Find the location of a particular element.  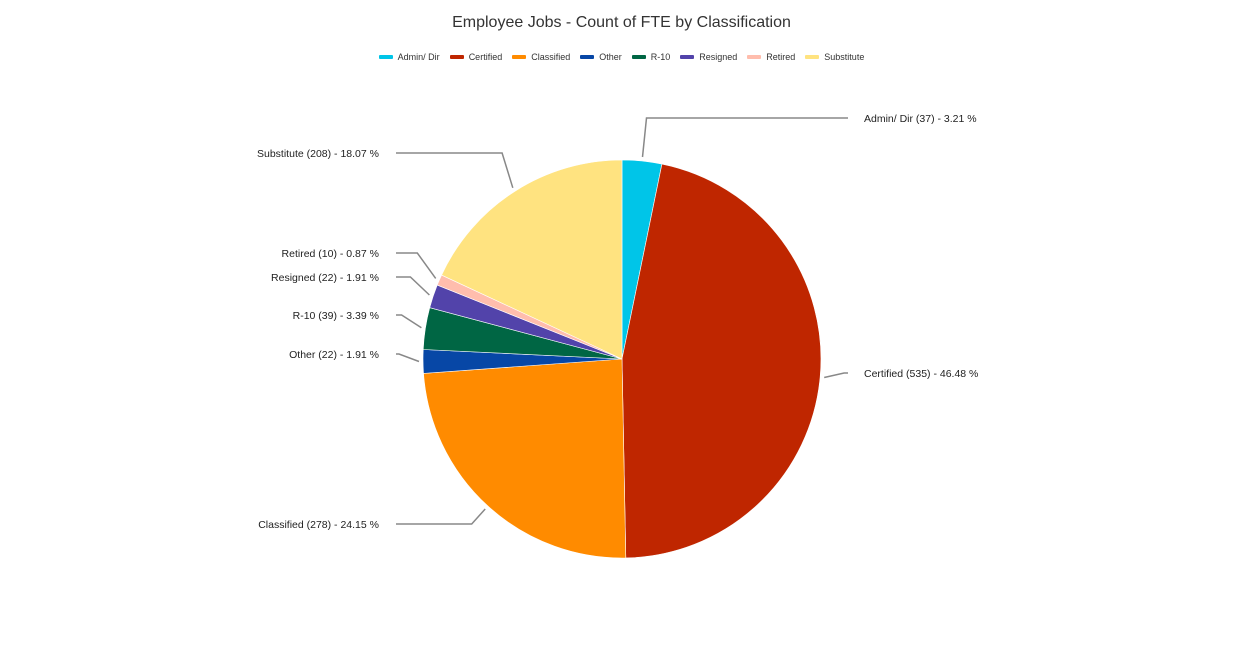

slice-label-r-10: R-10 (39) - 3.39 % is located at coordinates (336, 316).